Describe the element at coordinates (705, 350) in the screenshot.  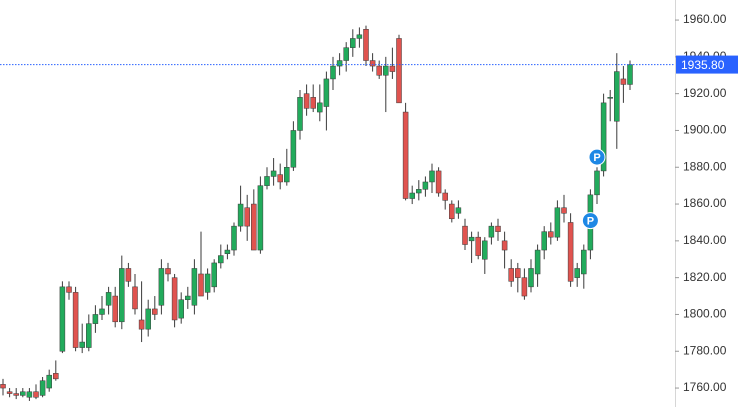
I see `y-tick-label: 1780.00` at that location.